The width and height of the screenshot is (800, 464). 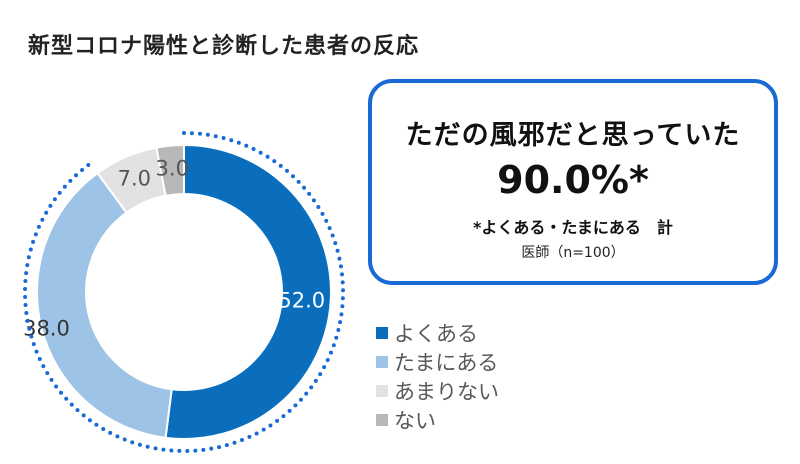 I want to click on legend-label: ない, so click(x=415, y=420).